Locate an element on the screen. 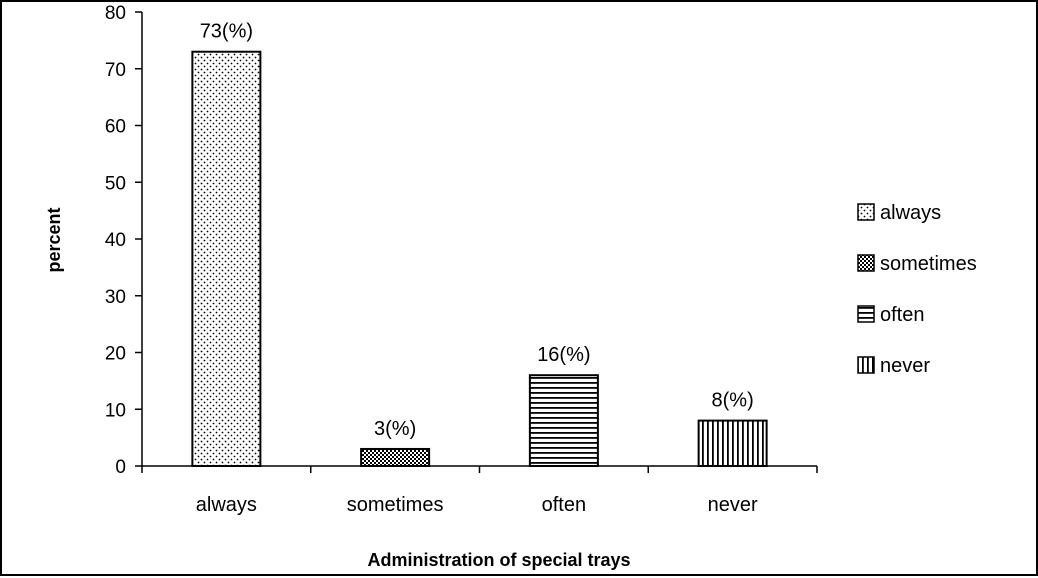  y-tick-label: 70 is located at coordinates (115, 70).